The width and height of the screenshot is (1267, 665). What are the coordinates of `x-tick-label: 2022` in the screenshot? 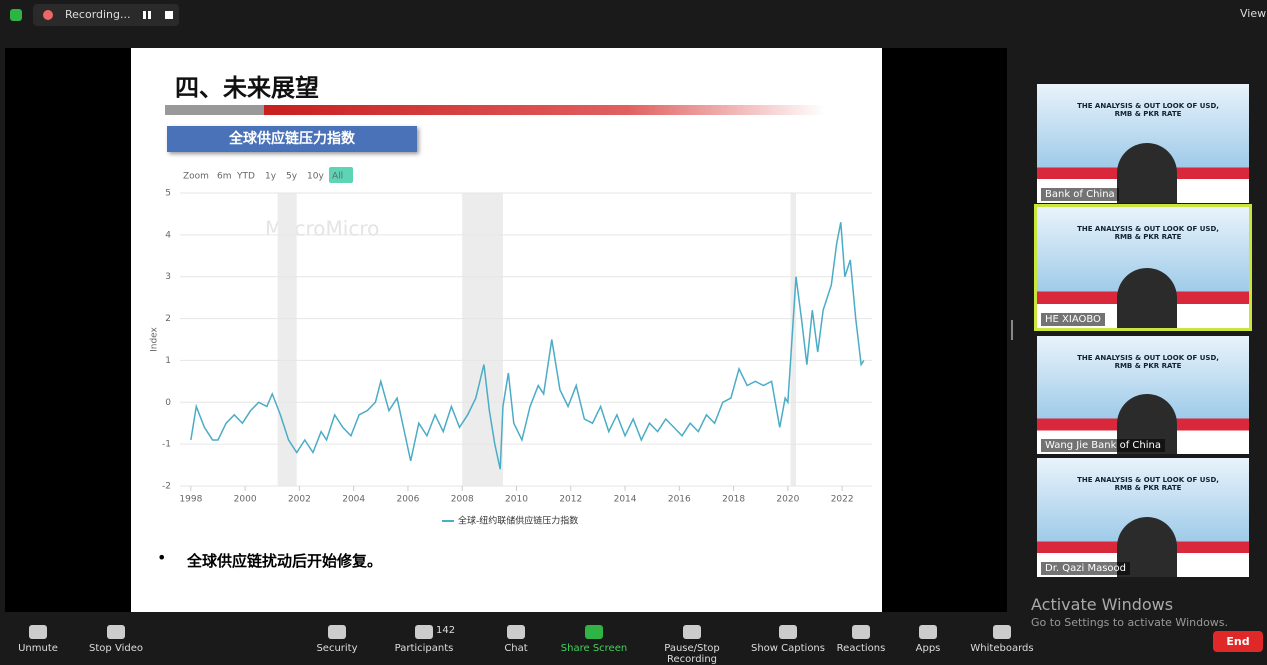 It's located at (842, 500).